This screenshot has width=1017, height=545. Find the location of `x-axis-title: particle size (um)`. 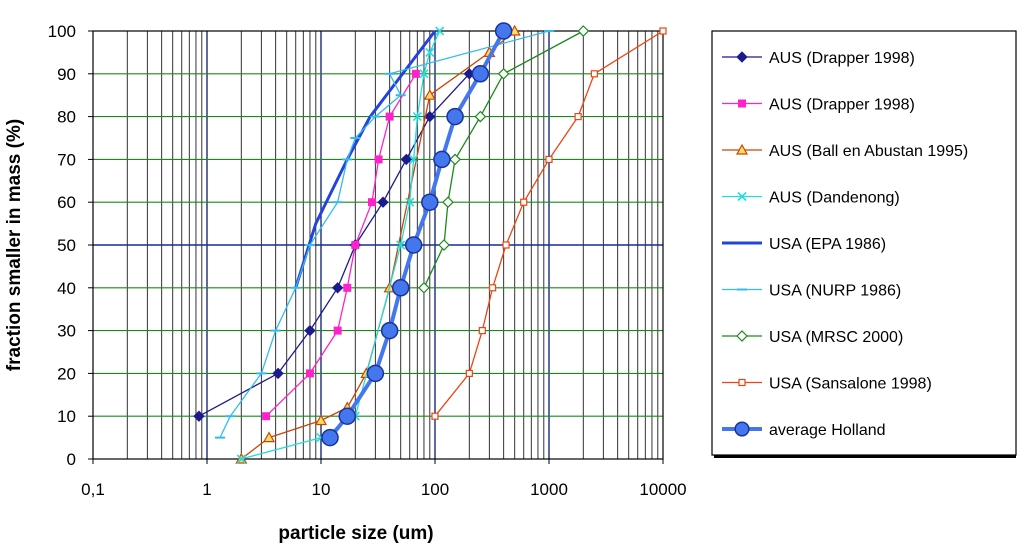

x-axis-title: particle size (um) is located at coordinates (355, 533).